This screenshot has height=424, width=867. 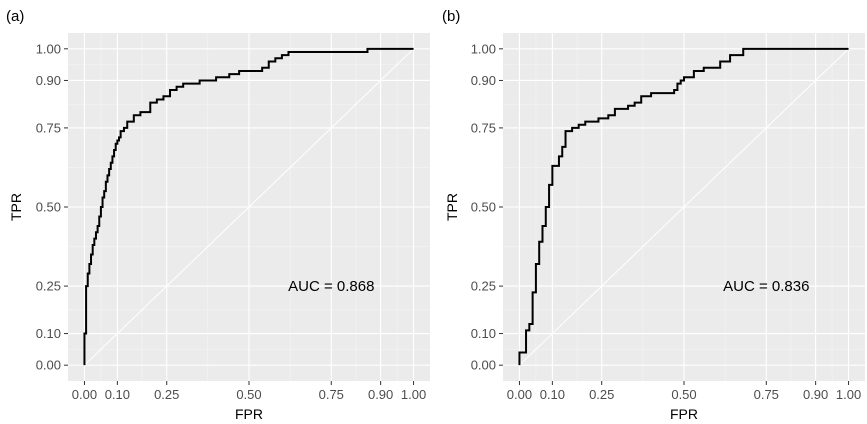 What do you see at coordinates (451, 16) in the screenshot?
I see `panel-label: (b)` at bounding box center [451, 16].